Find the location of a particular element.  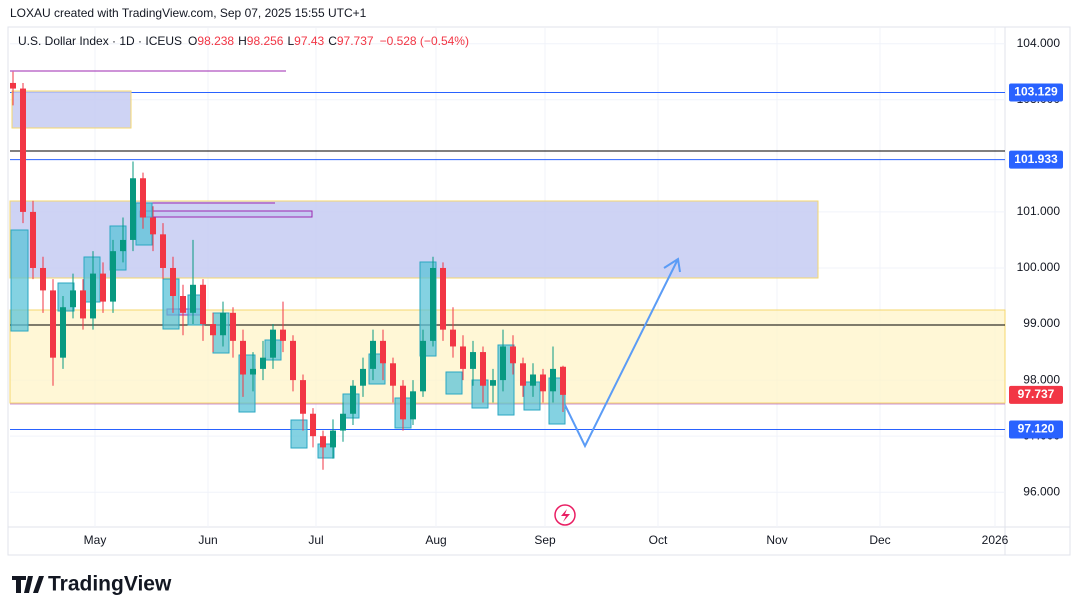

x-tick-label: Nov is located at coordinates (776, 540).